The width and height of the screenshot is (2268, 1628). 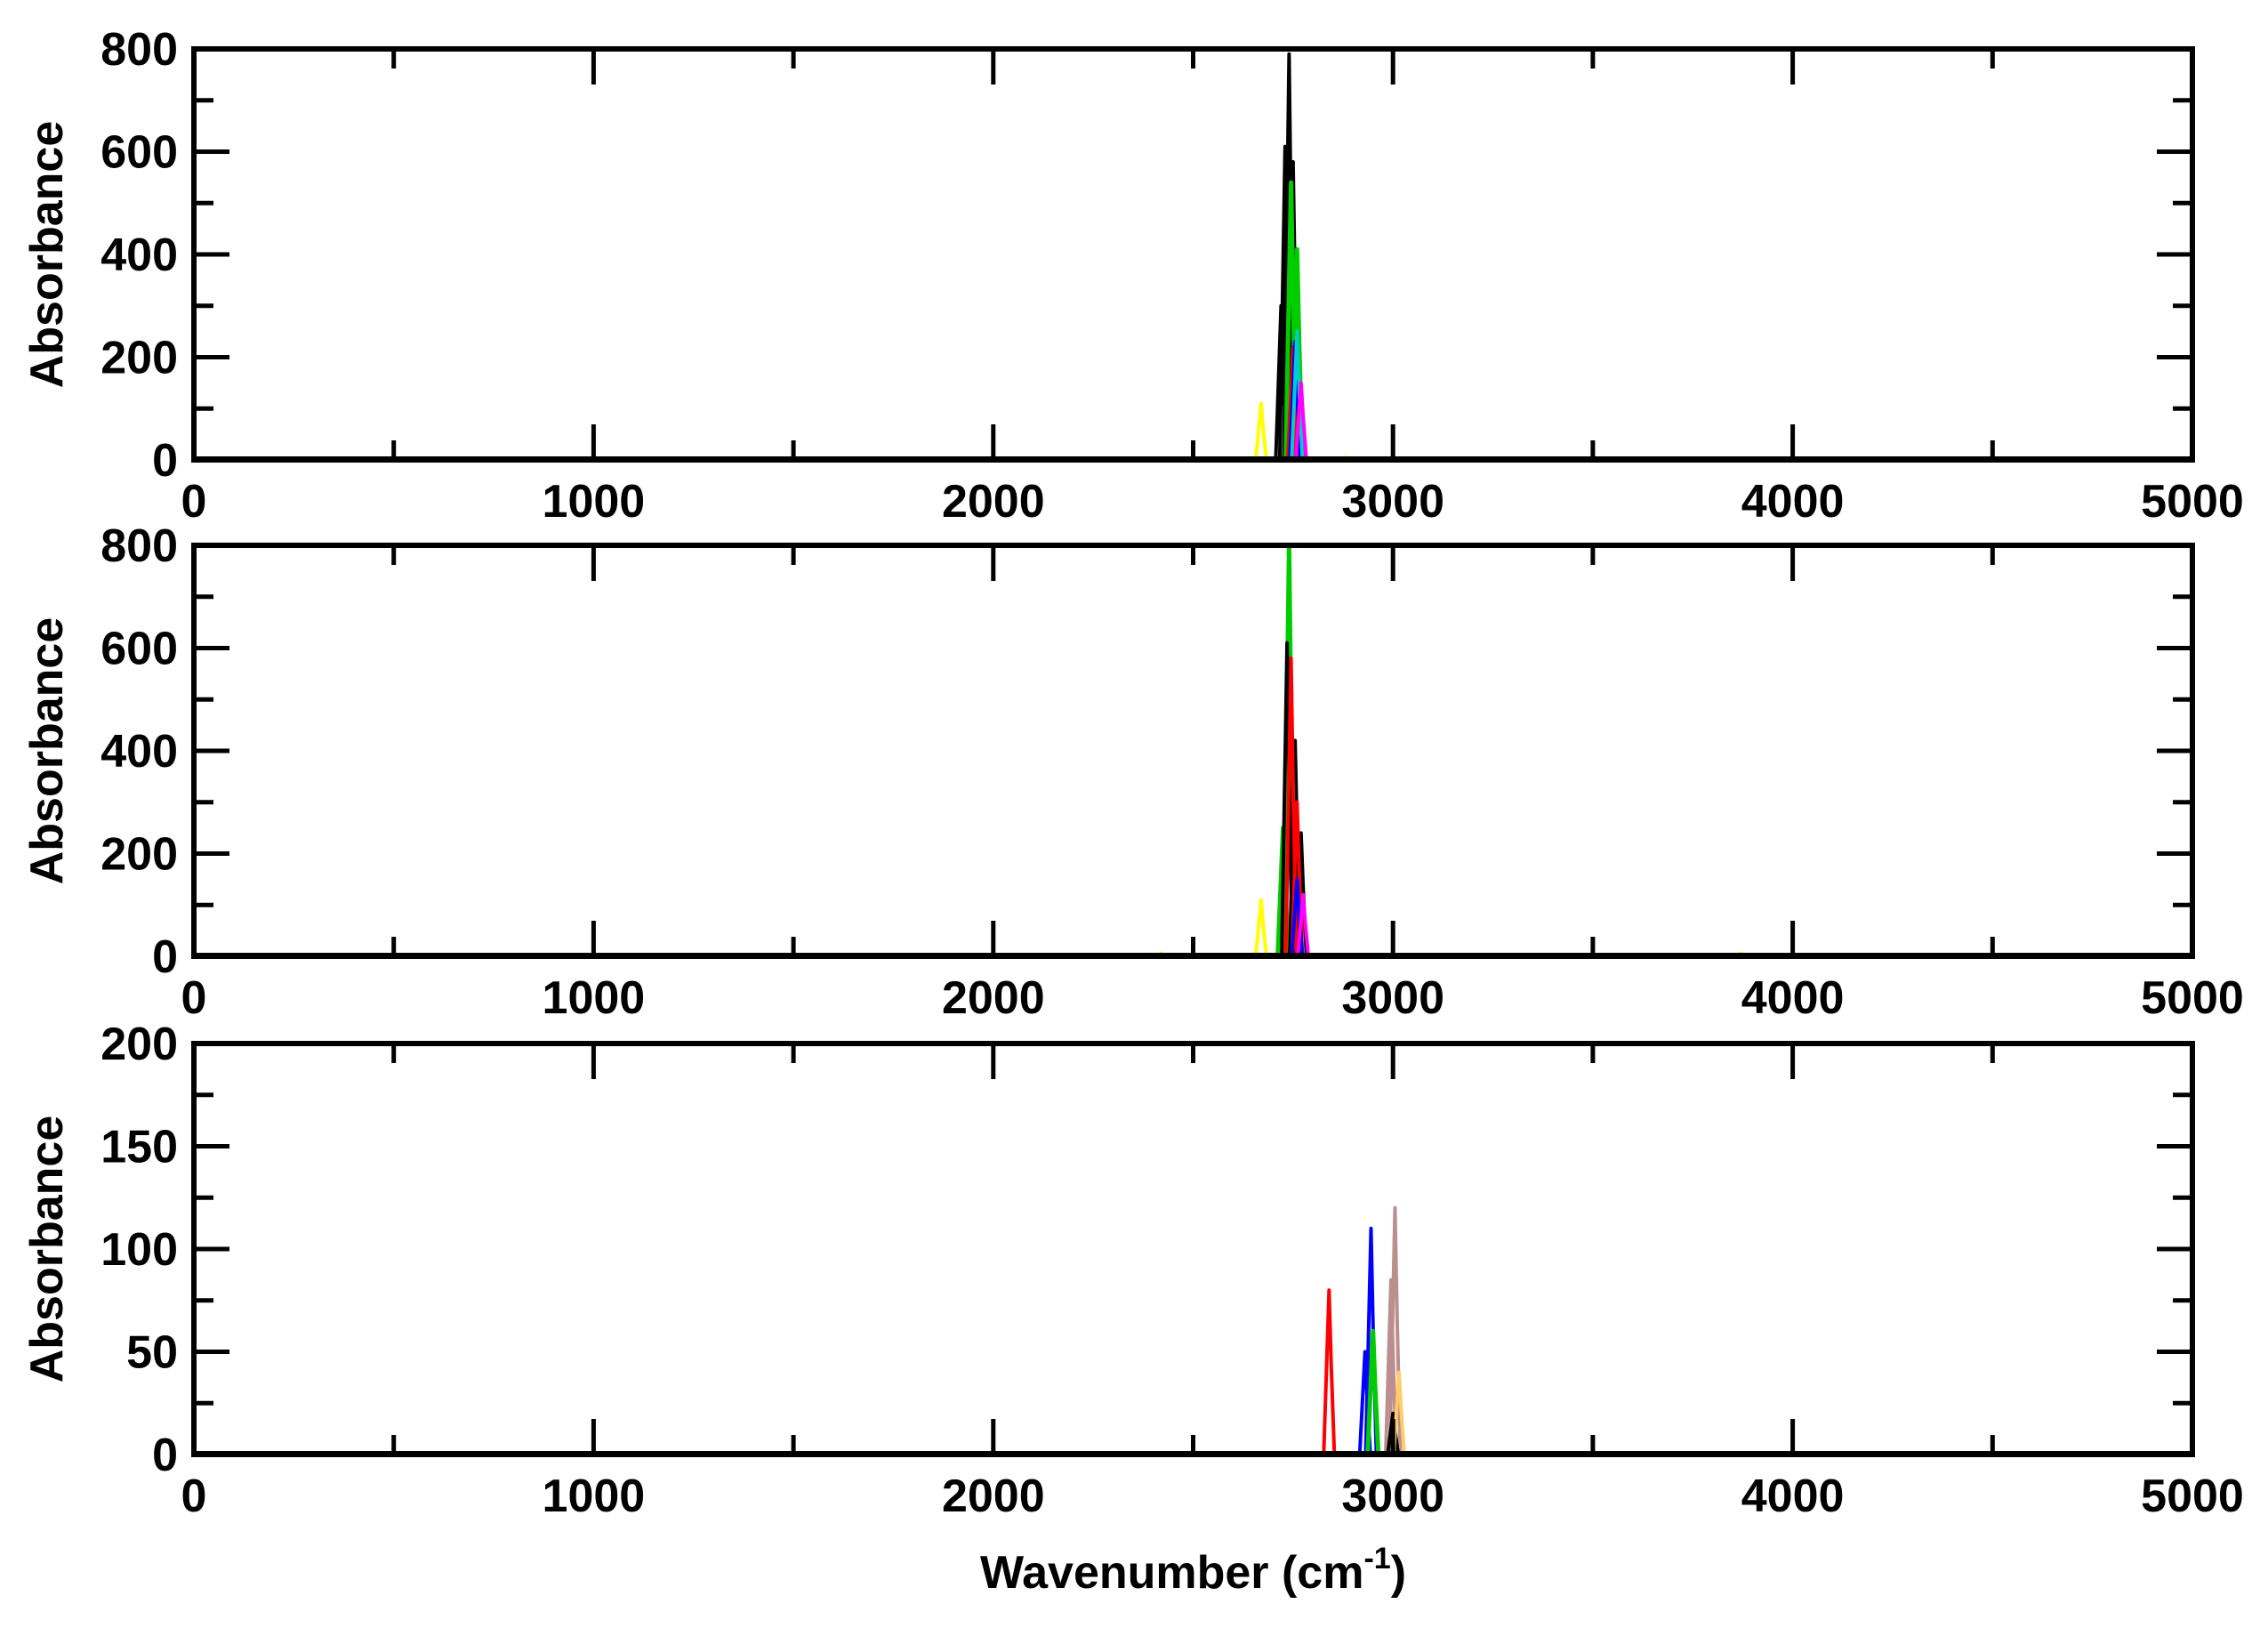 What do you see at coordinates (139, 1250) in the screenshot?
I see `y-tick-label: 100` at bounding box center [139, 1250].